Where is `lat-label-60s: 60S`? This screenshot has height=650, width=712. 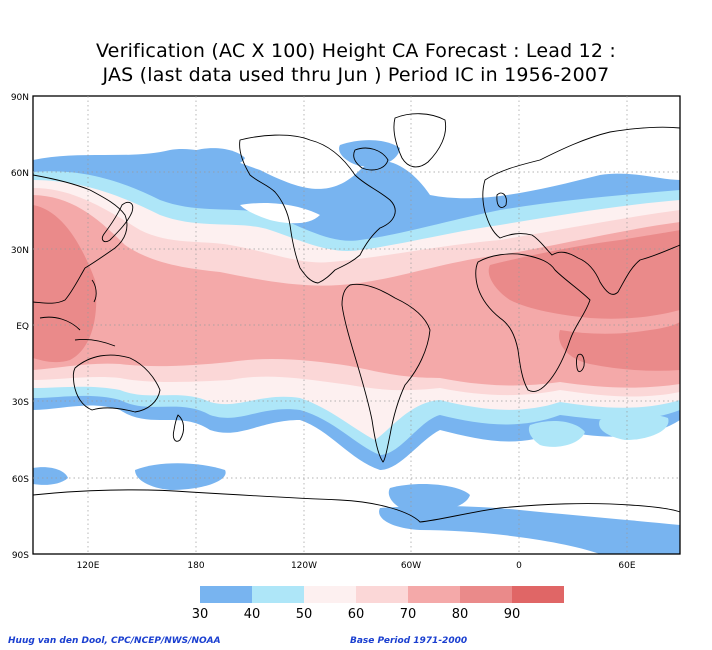
lat-label-60s: 60S is located at coordinates (20, 480).